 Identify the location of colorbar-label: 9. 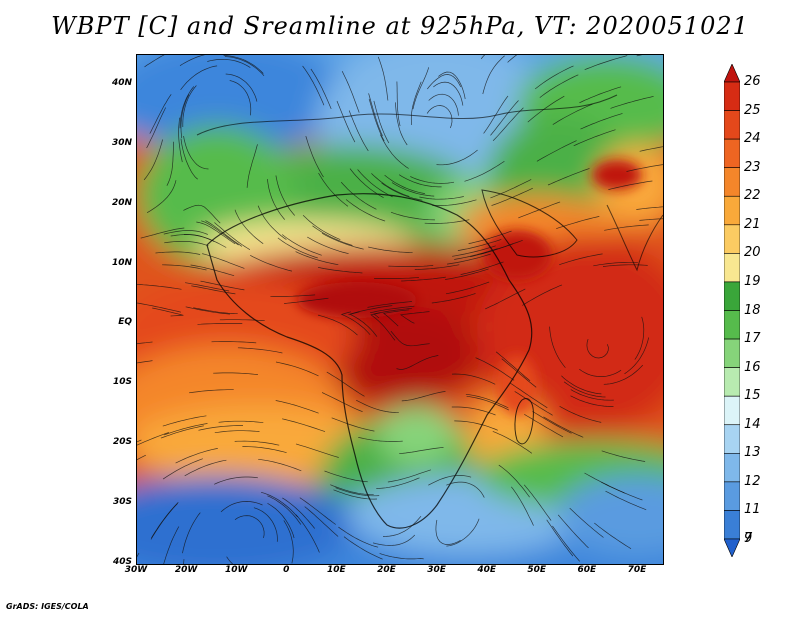
(748, 538).